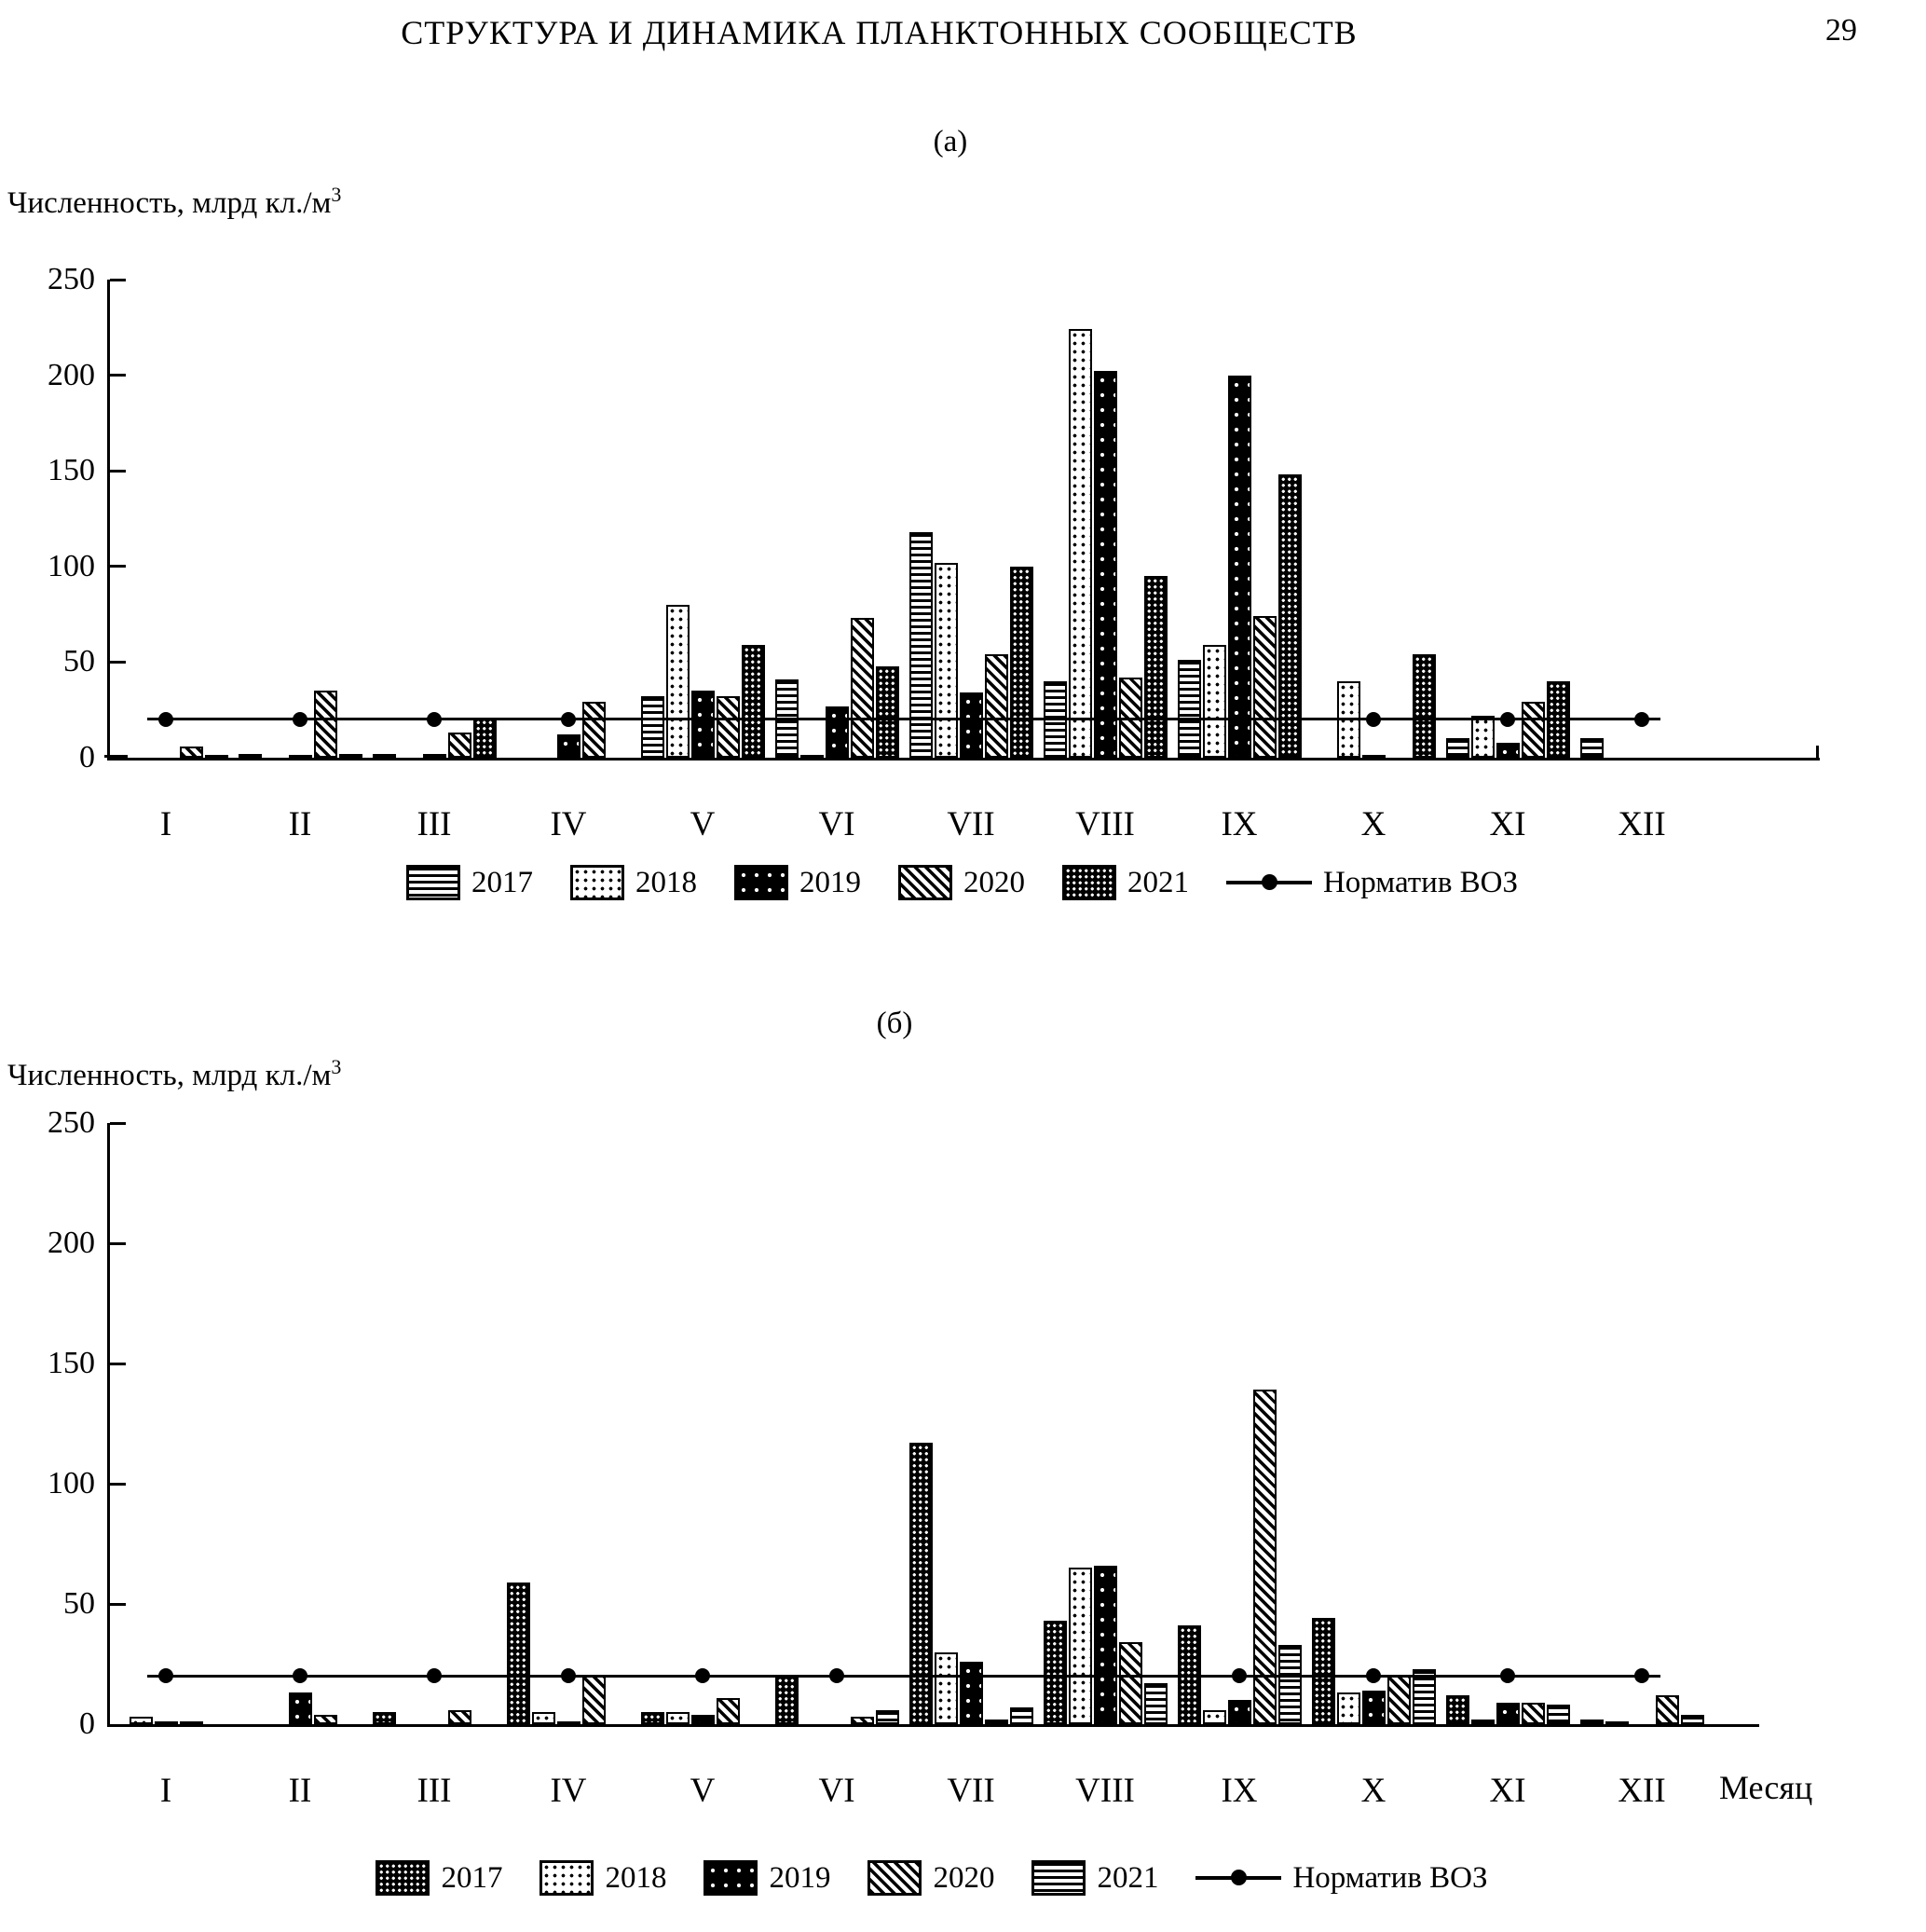  What do you see at coordinates (1088, 882) in the screenshot?
I see `legend-swatch-checker-icon` at bounding box center [1088, 882].